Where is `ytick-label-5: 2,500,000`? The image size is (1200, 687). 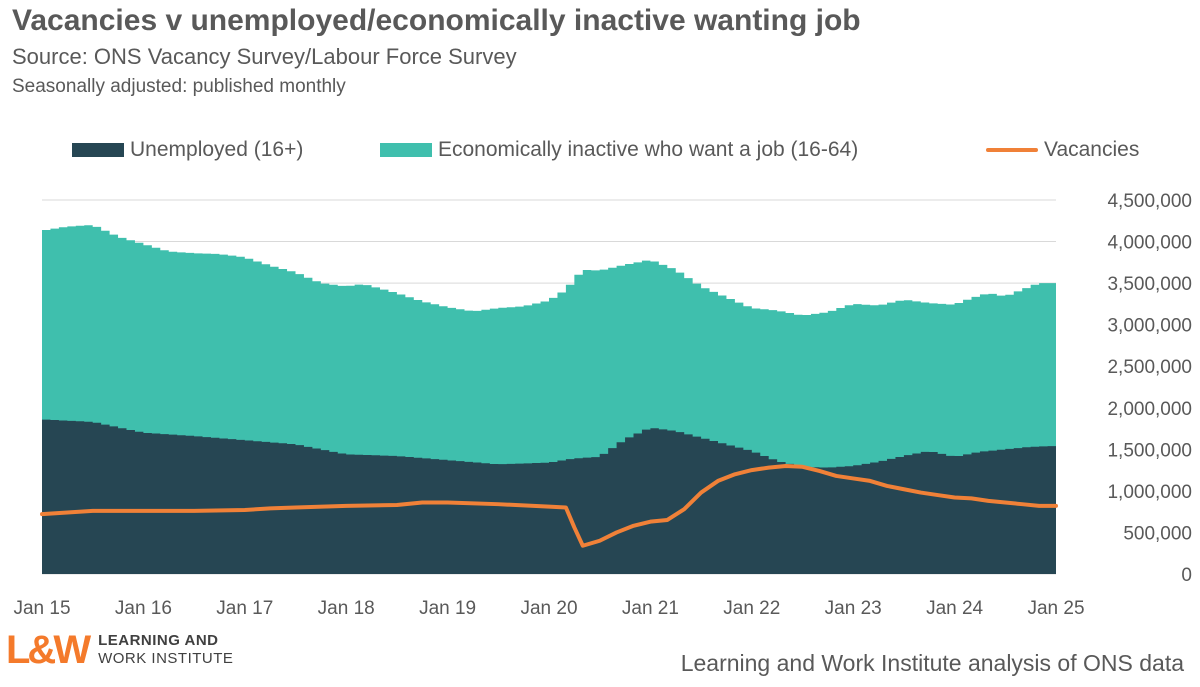
ytick-label-5: 2,500,000 is located at coordinates (1149, 367).